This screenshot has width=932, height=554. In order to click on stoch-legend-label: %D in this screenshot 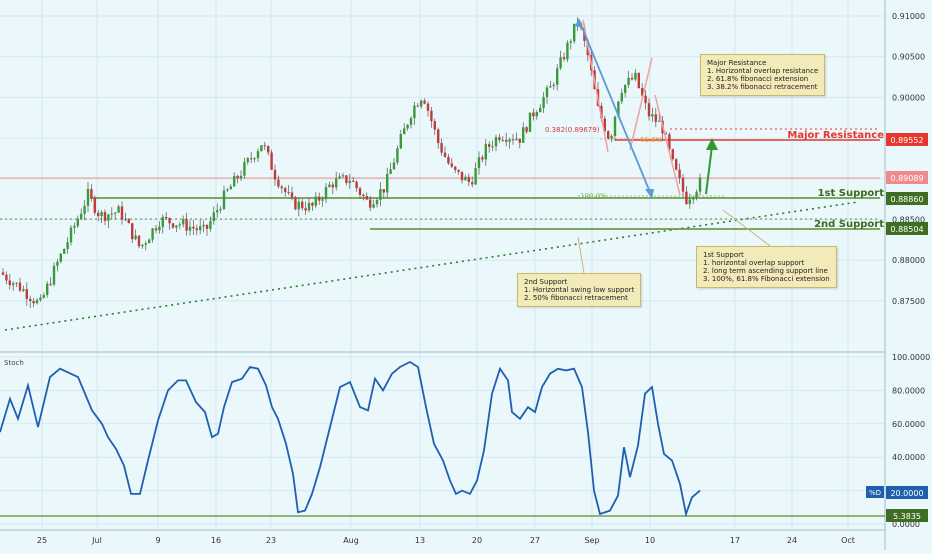, I will do `click(875, 493)`.